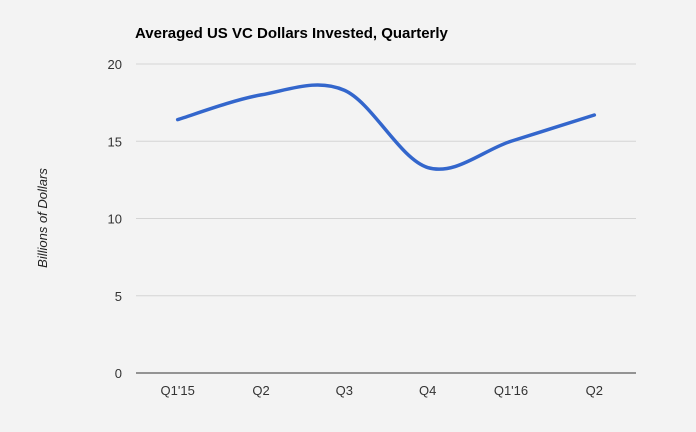  I want to click on x-tick-label: Q1'16, so click(511, 390).